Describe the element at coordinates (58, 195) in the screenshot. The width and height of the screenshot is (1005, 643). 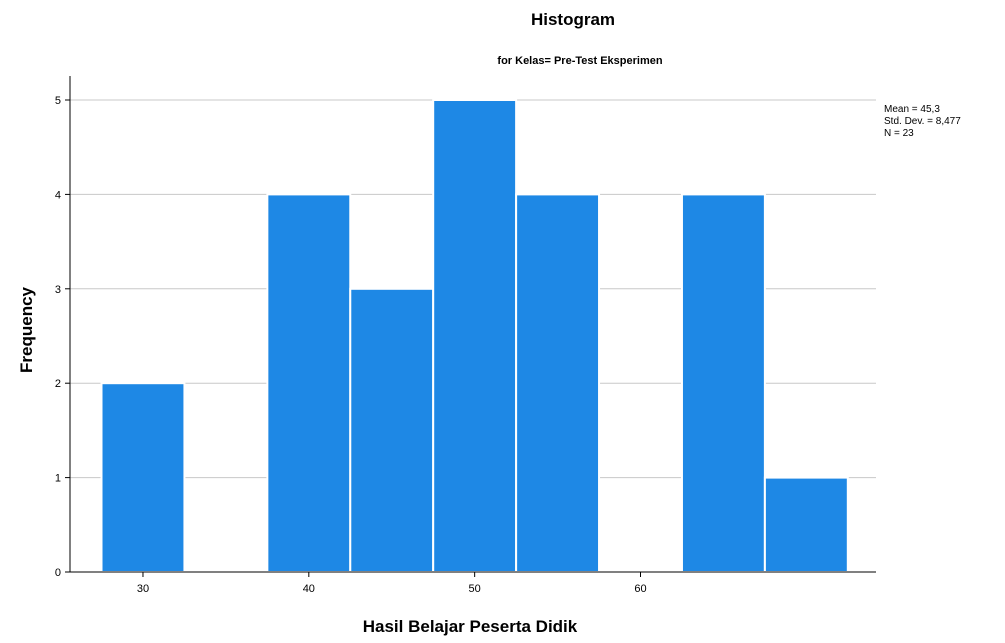
I see `y-tick-label: 4` at that location.